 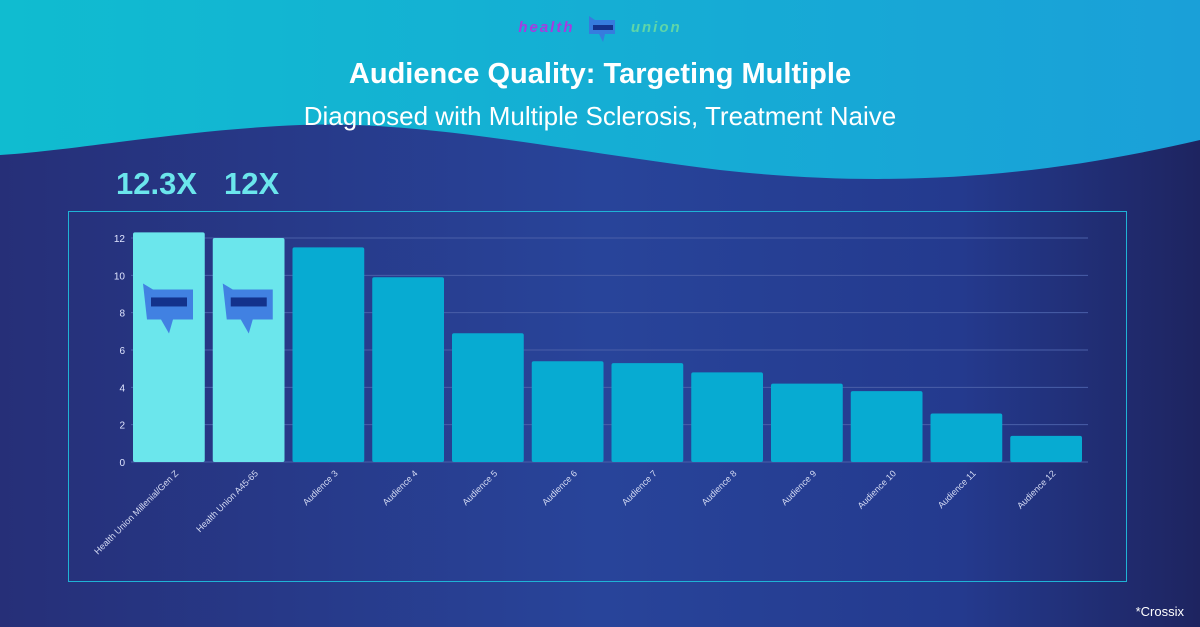 I want to click on y-tick-label: 10, so click(x=120, y=276).